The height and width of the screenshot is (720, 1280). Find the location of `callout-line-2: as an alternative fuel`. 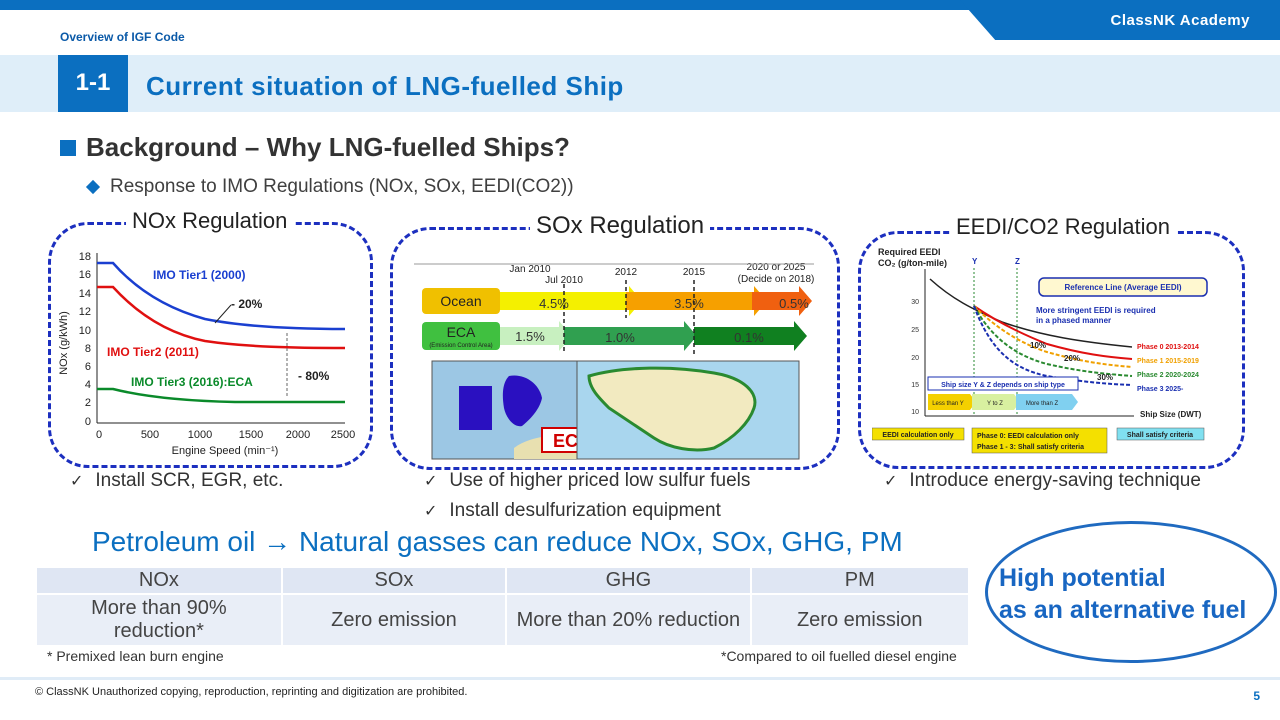

callout-line-2: as an alternative fuel is located at coordinates (1123, 610).